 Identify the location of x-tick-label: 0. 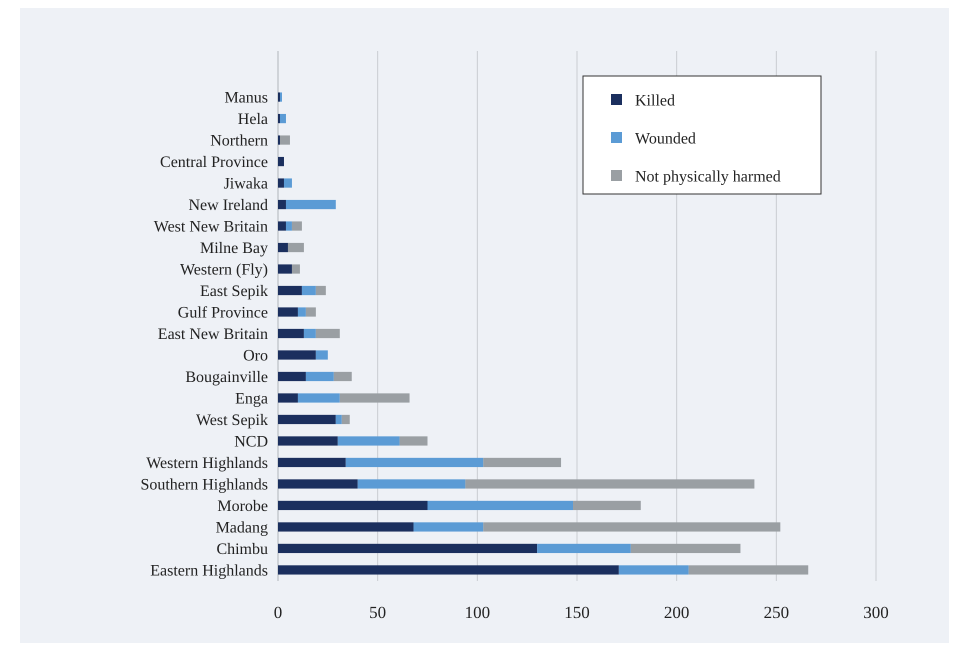
(278, 612).